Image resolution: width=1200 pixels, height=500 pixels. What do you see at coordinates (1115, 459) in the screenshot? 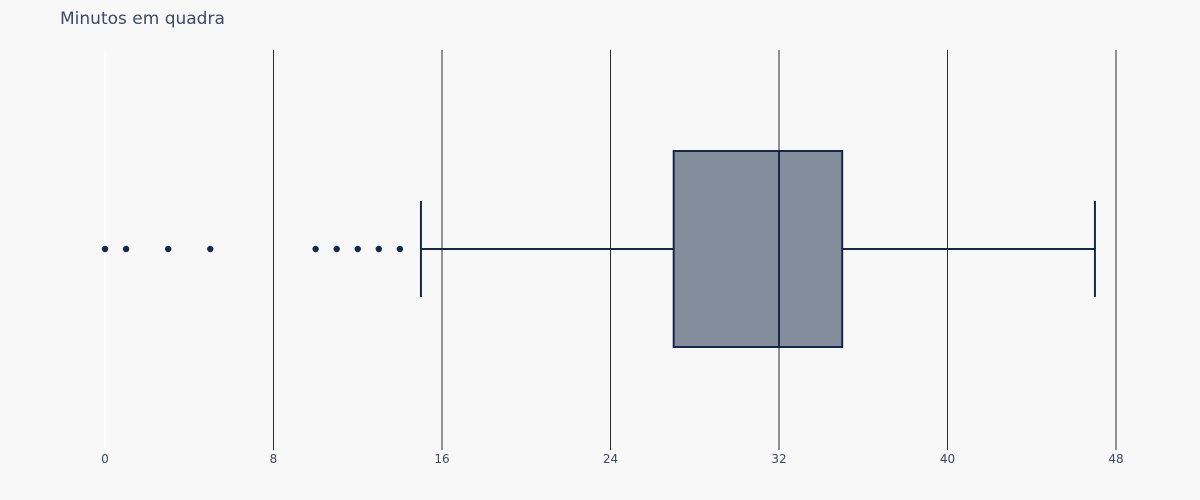
I see `x-tick-label-48: 48` at bounding box center [1115, 459].